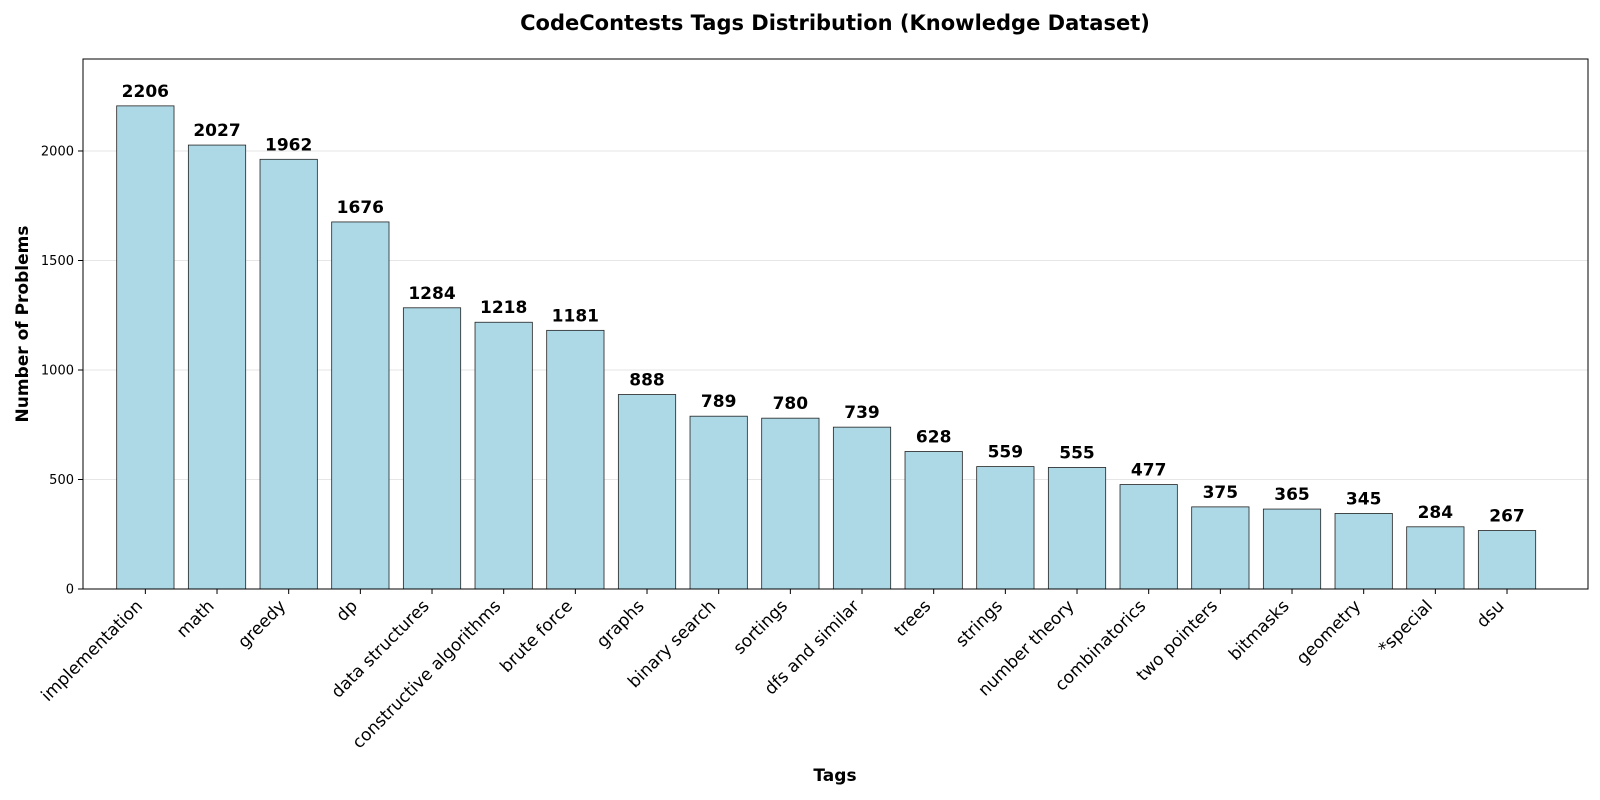 This screenshot has height=800, width=1600. I want to click on value-label-3: 1676, so click(360, 208).